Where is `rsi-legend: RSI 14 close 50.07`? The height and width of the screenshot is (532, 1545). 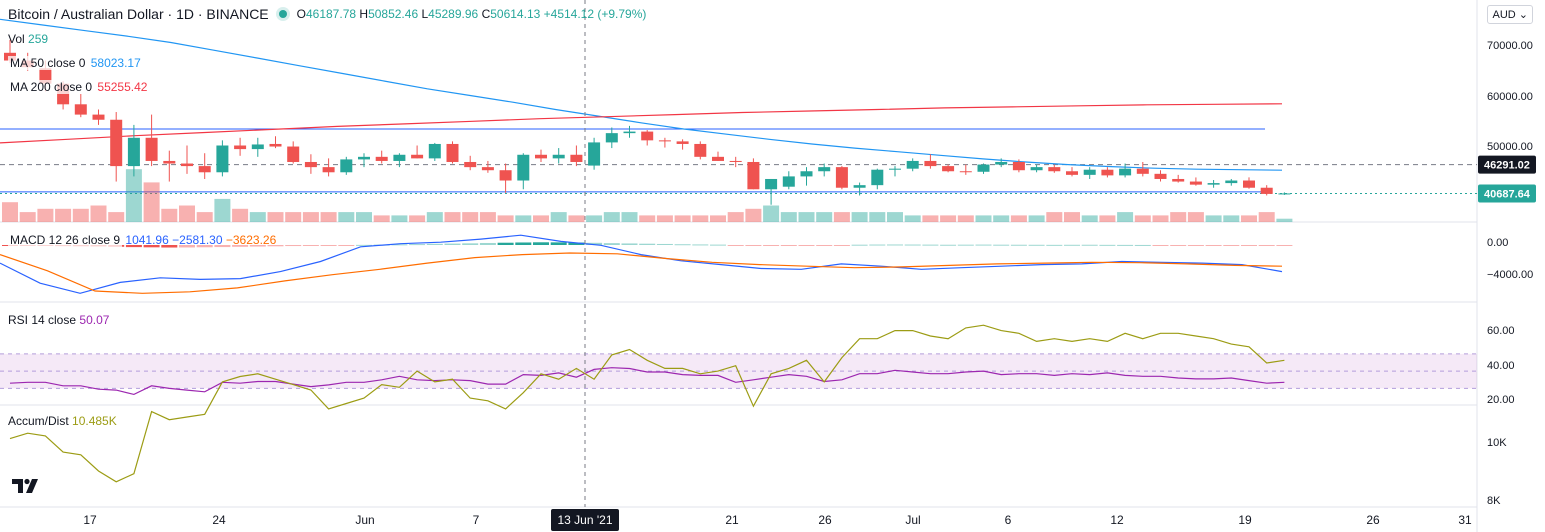
rsi-legend: RSI 14 close 50.07 is located at coordinates (58, 320).